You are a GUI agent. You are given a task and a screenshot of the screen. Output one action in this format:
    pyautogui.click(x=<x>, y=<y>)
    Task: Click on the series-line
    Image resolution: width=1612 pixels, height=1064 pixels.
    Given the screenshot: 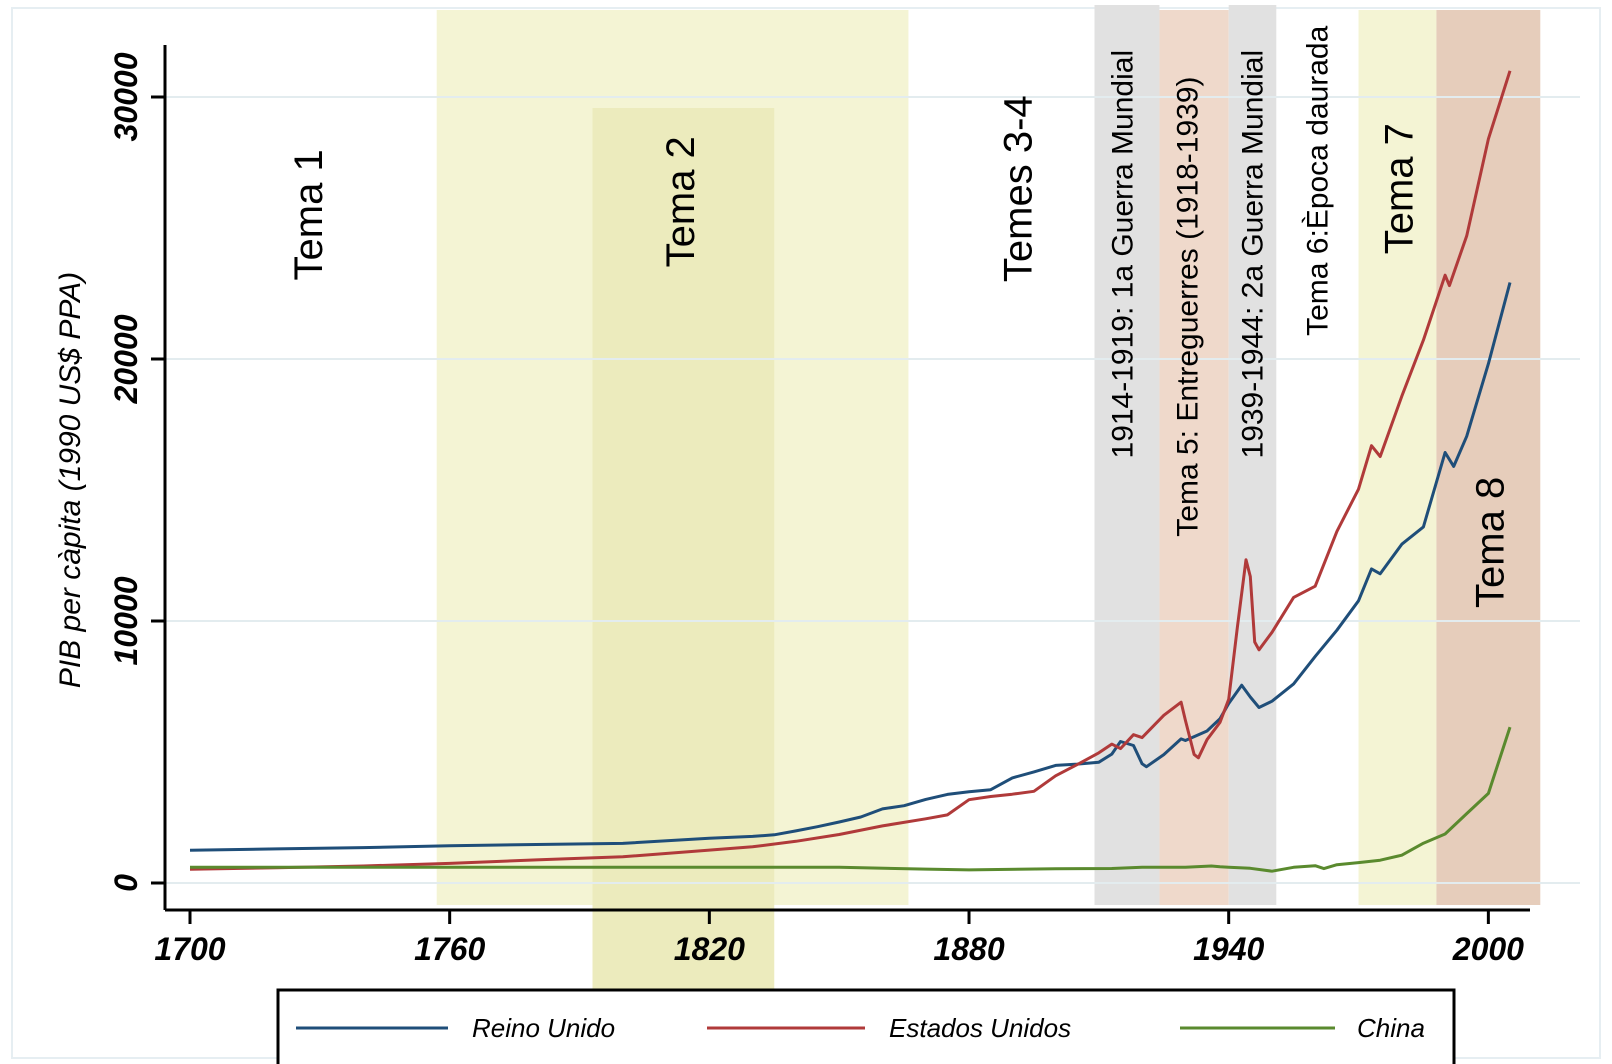 What is the action you would take?
    pyautogui.click(x=851, y=799)
    